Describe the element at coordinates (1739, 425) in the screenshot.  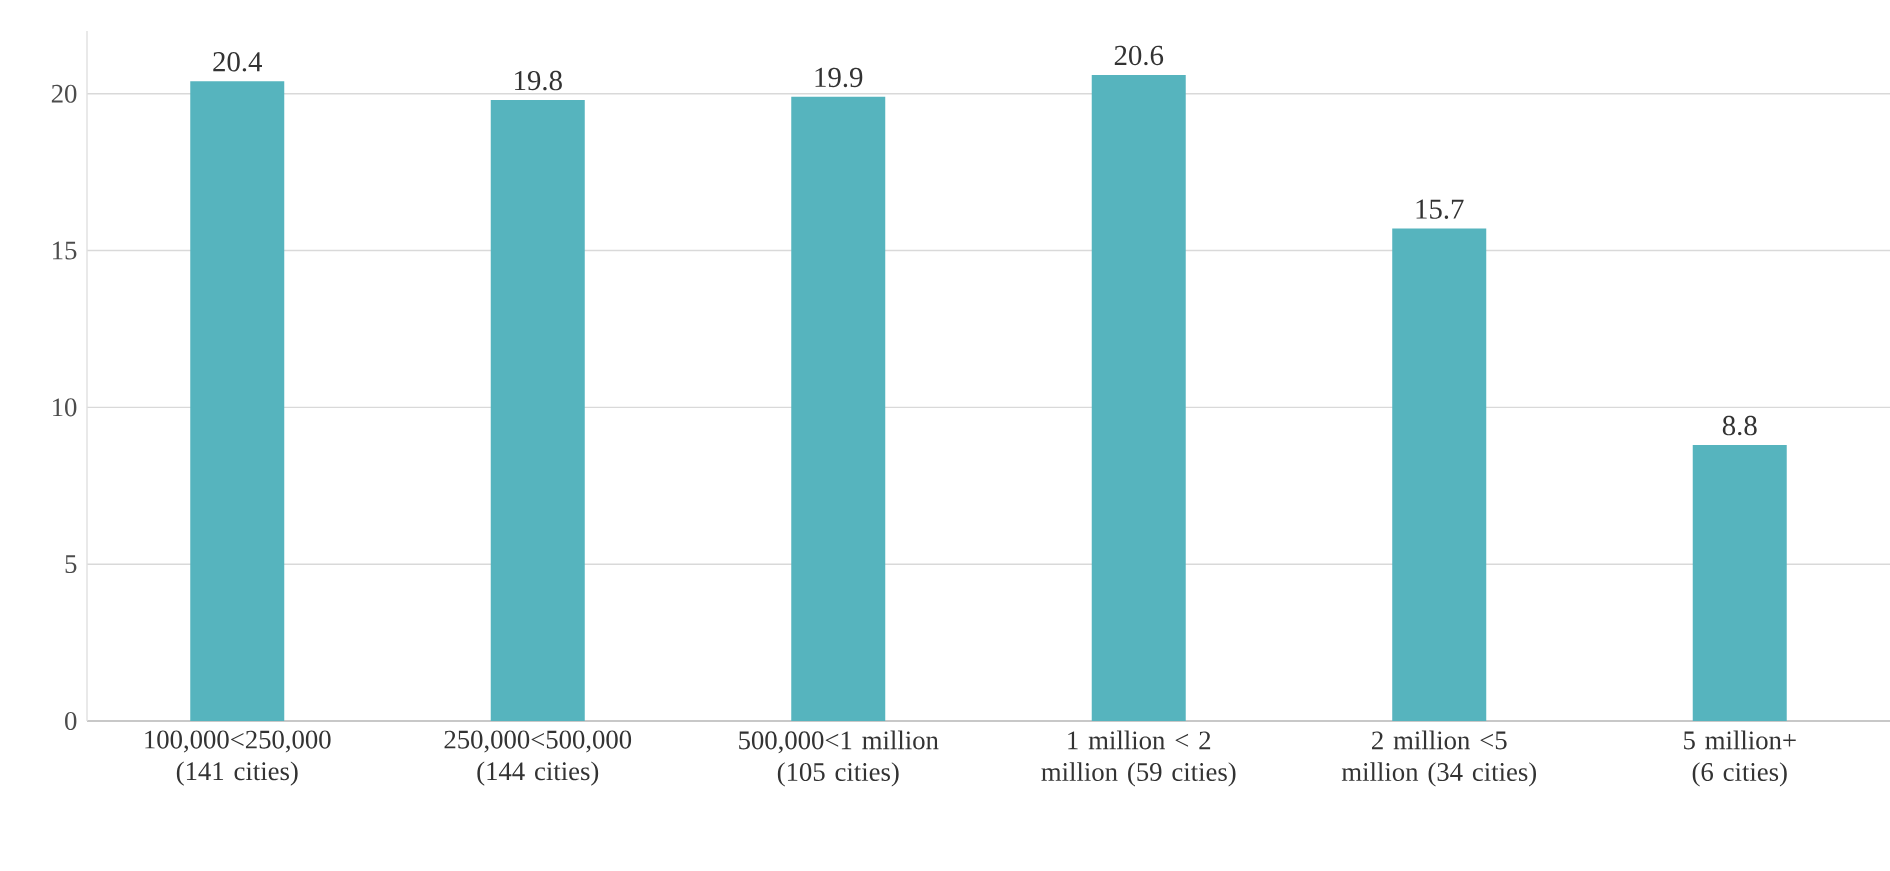
I see `data-label: 8.8` at that location.